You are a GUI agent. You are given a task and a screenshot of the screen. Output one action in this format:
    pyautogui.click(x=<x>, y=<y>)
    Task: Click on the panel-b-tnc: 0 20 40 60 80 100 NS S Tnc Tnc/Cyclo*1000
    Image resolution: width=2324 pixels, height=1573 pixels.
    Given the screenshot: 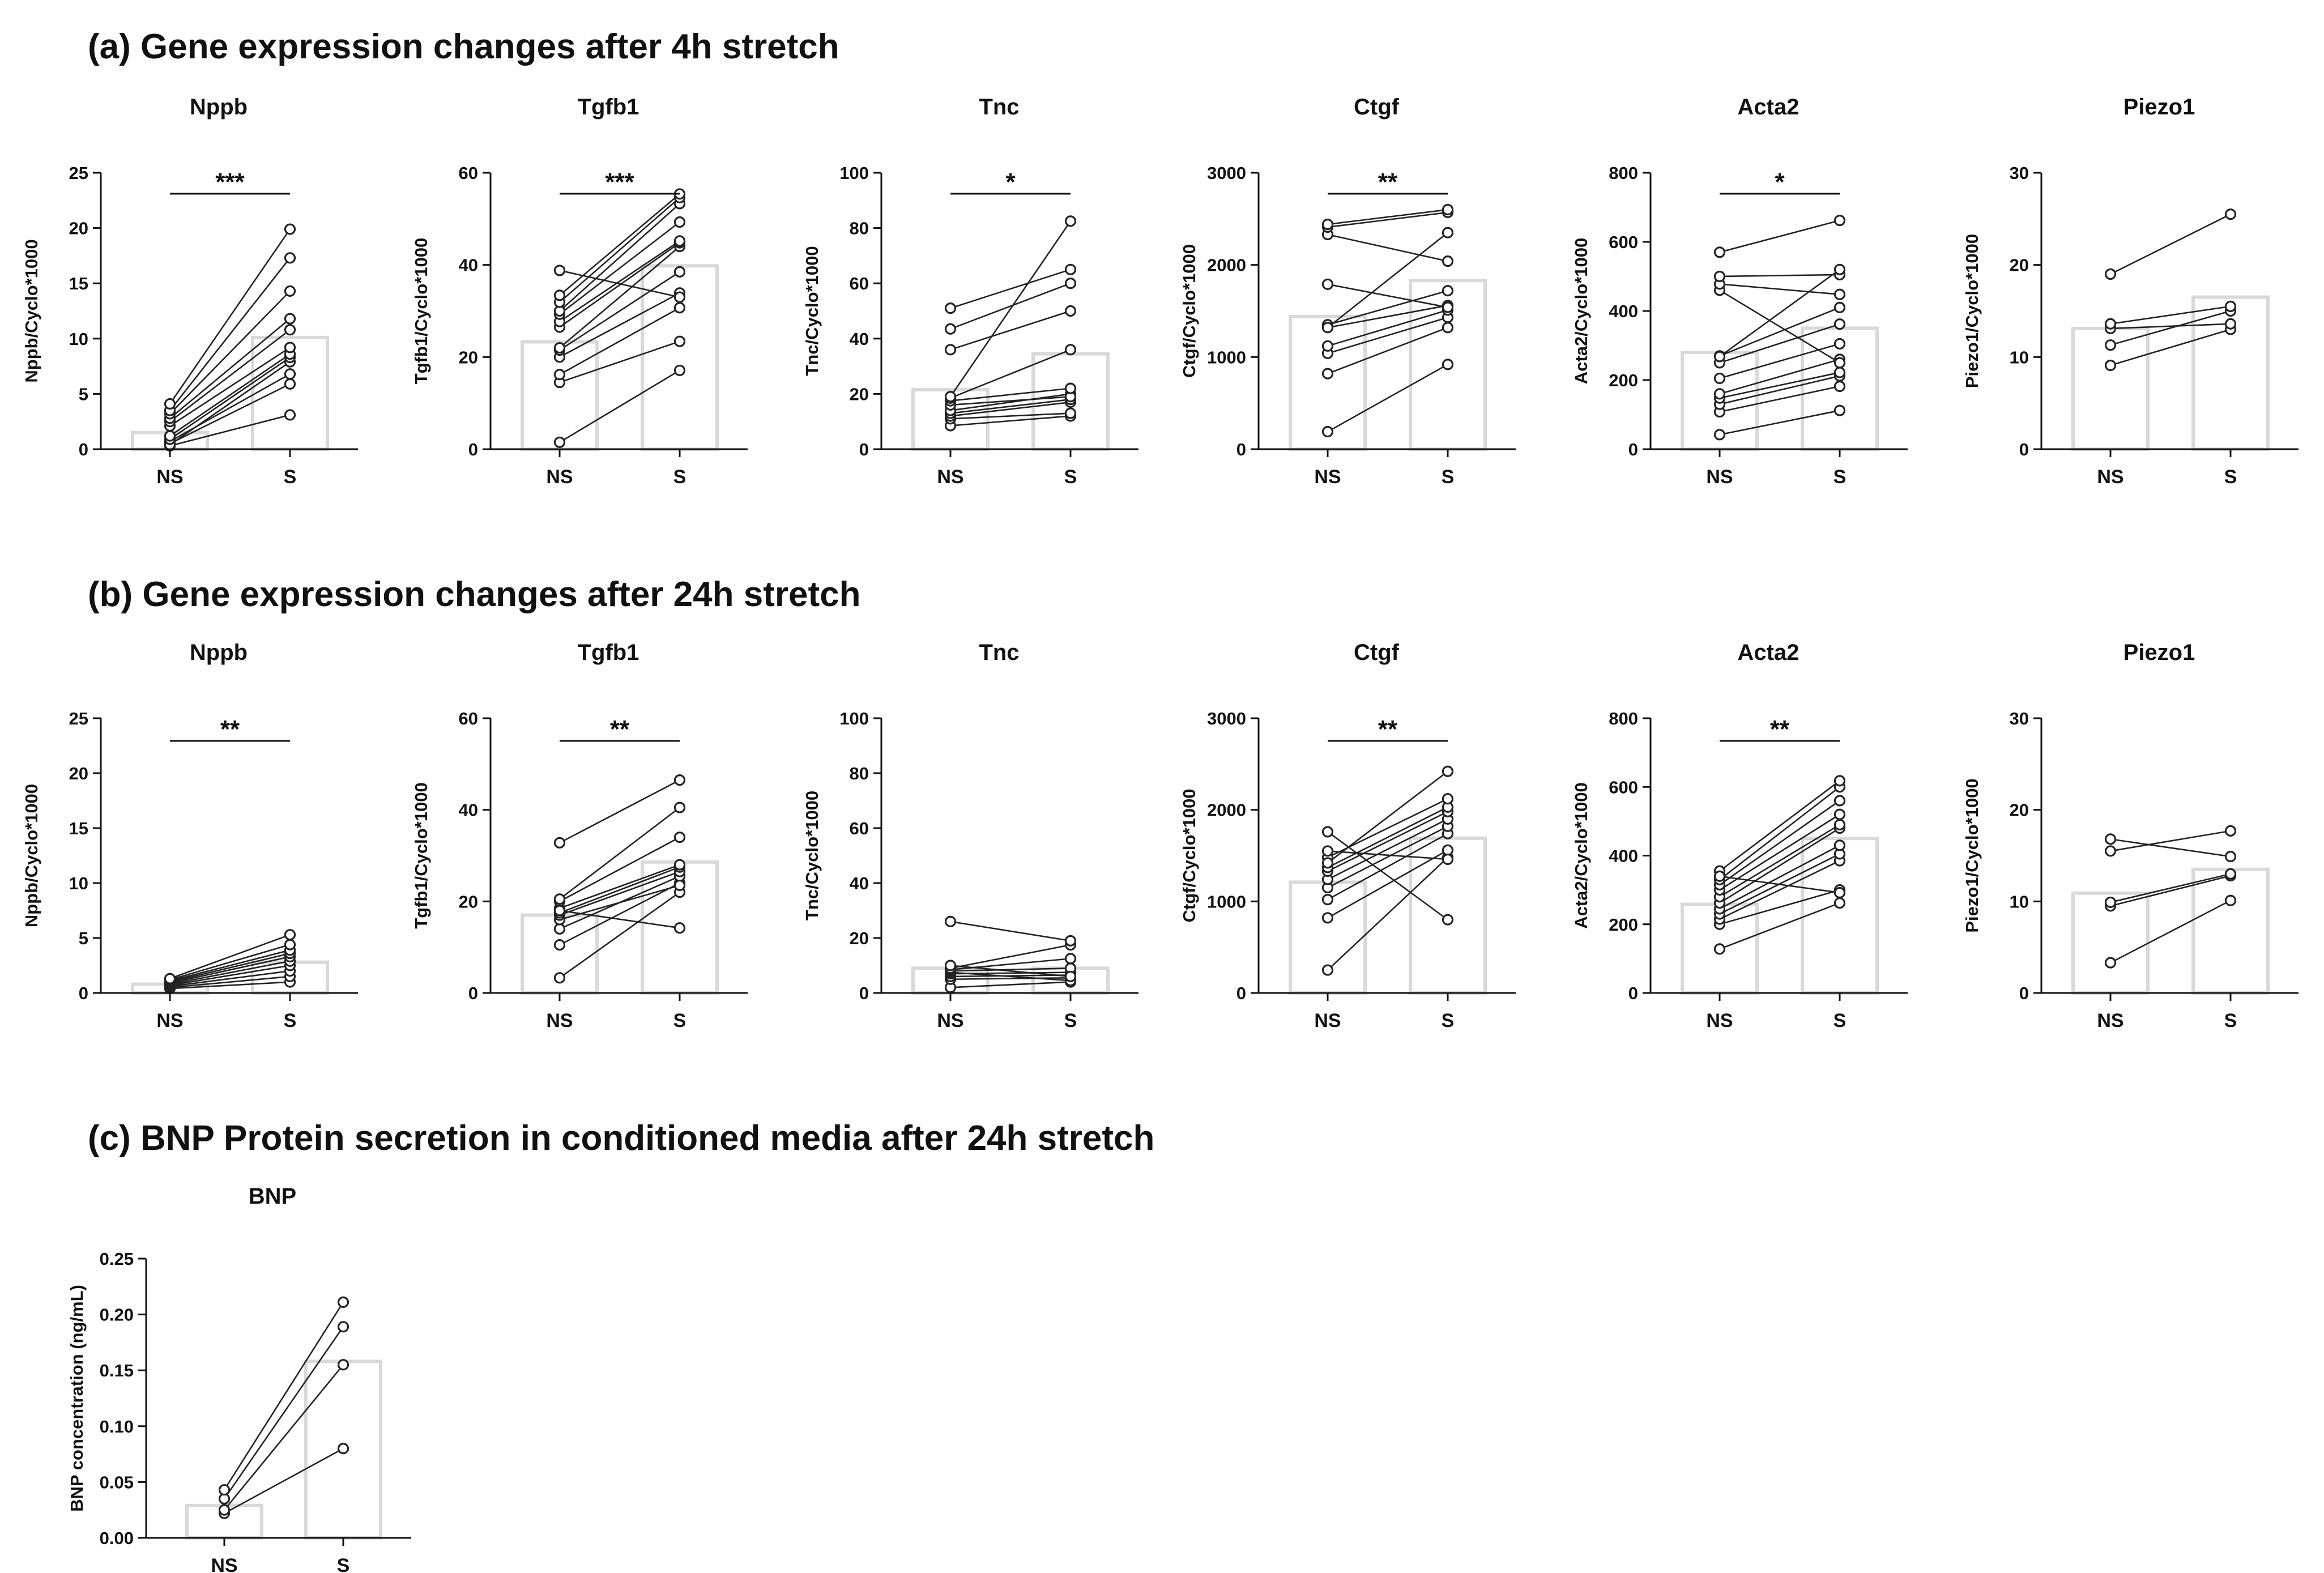 What is the action you would take?
    pyautogui.click(x=970, y=836)
    